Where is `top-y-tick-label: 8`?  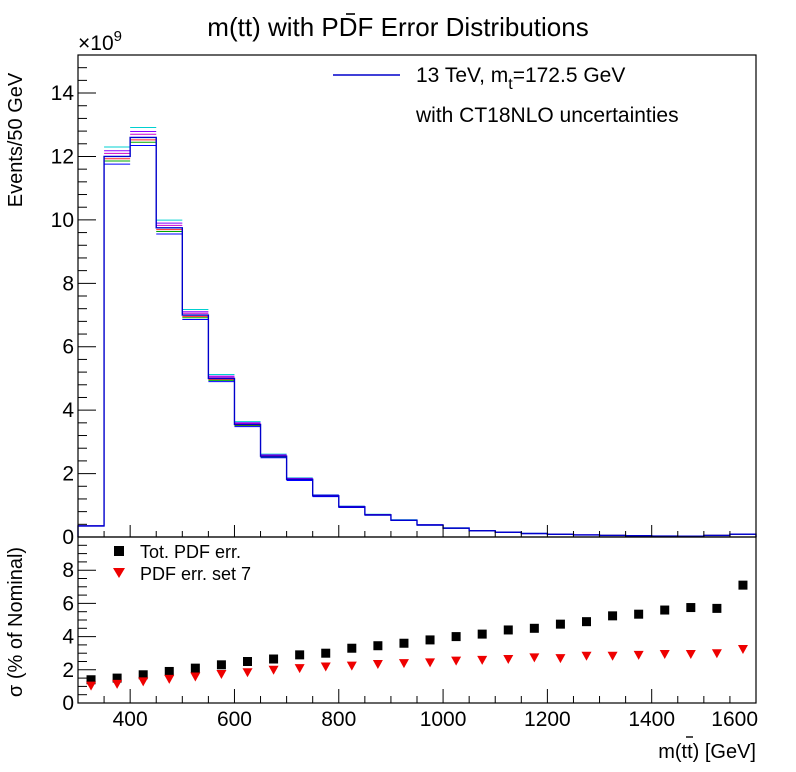
top-y-tick-label: 8 is located at coordinates (68, 283).